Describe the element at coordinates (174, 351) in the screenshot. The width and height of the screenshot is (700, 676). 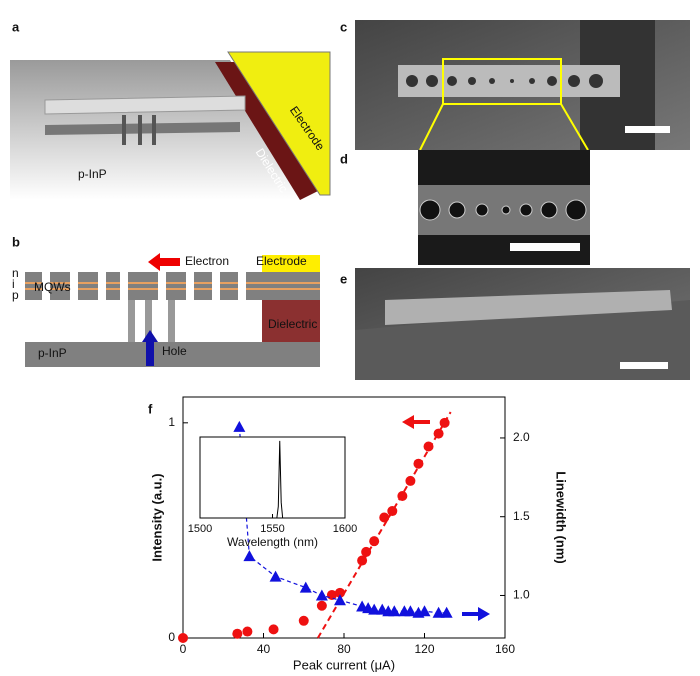
I see `hole-label: Hole` at that location.